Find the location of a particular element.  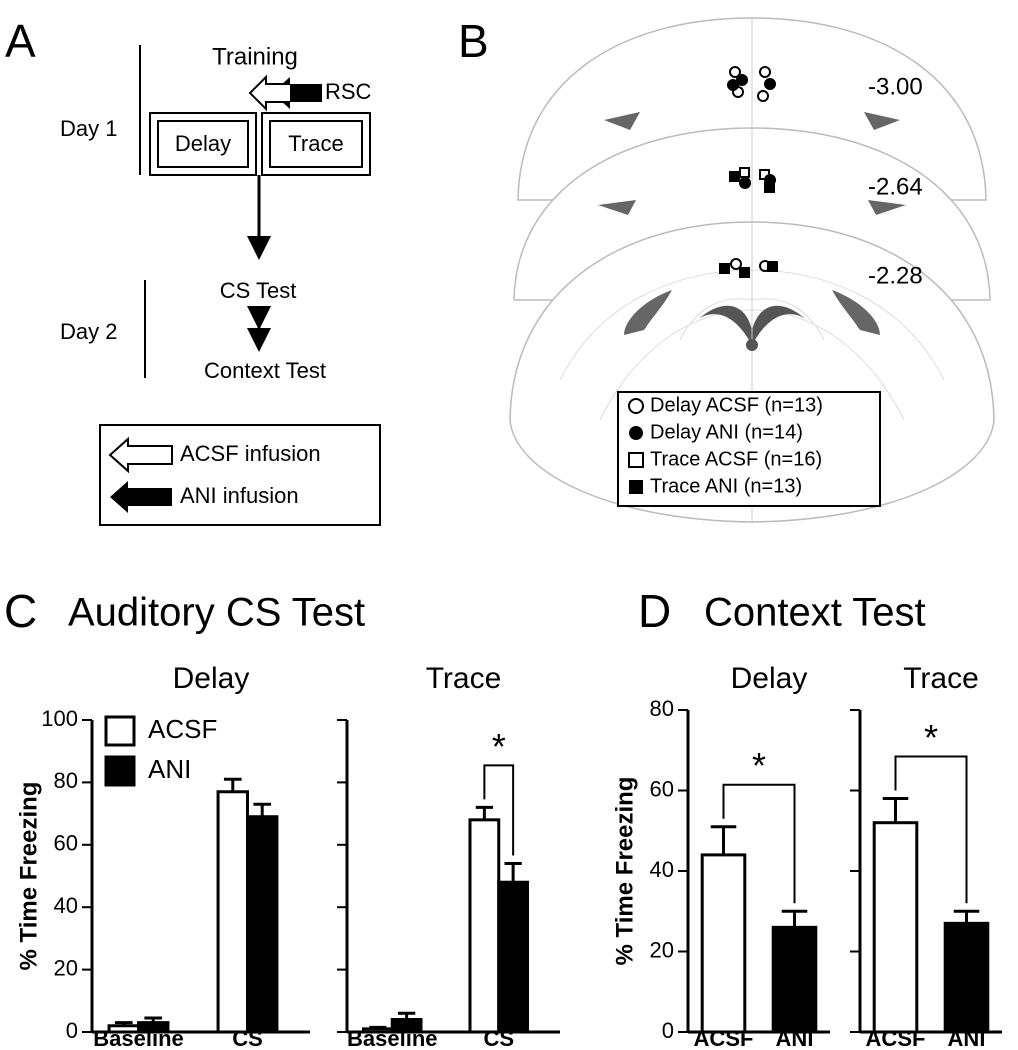

legend-label: ACSF is located at coordinates (182, 729).